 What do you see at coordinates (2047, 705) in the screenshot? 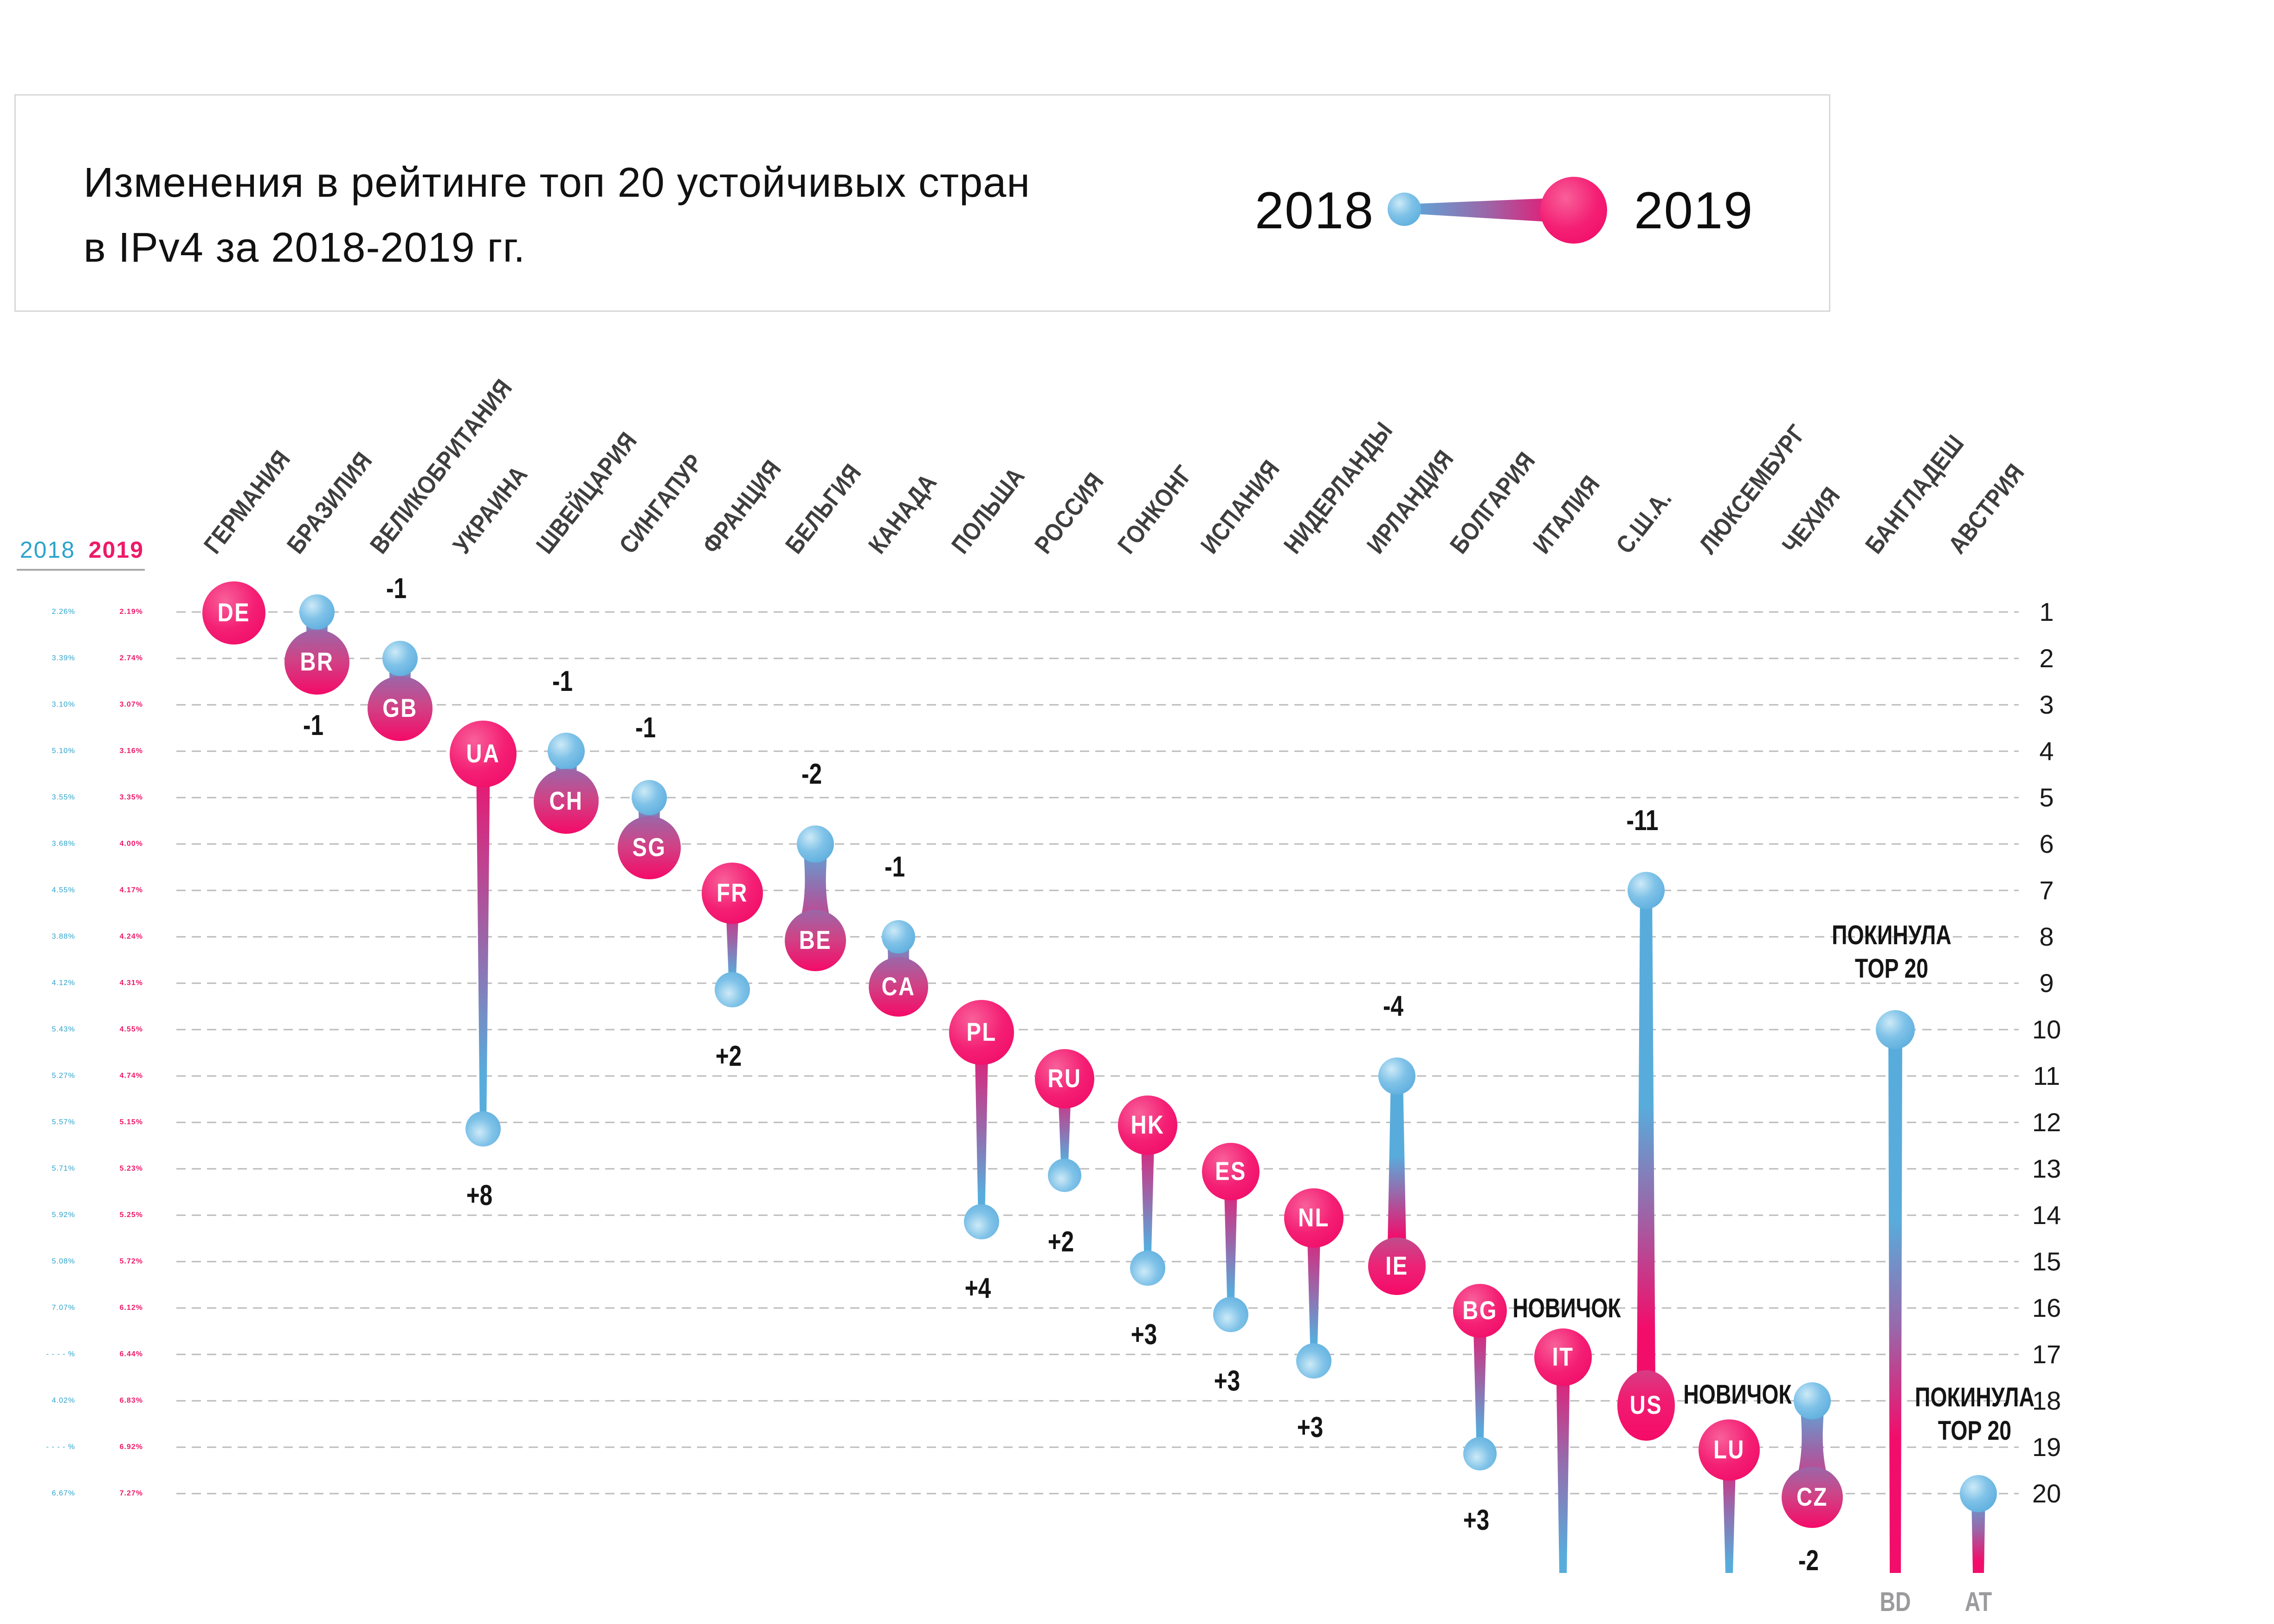
I see `rank-axis-label-3: 3` at bounding box center [2047, 705].